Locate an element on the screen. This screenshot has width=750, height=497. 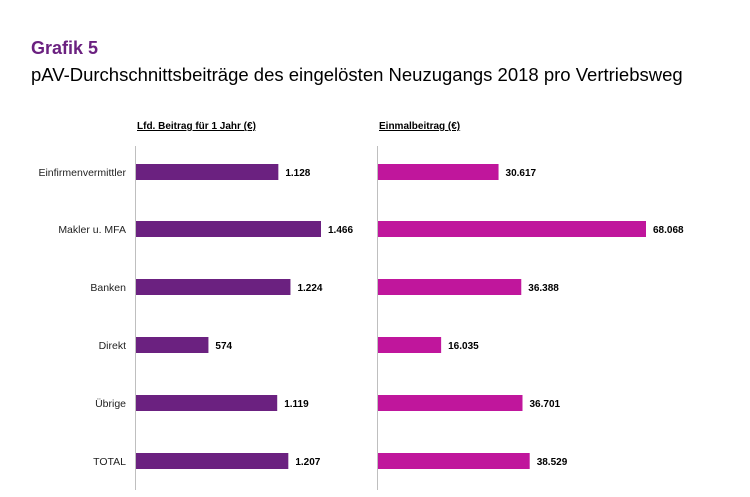
data-label: 38.529 is located at coordinates (552, 462).